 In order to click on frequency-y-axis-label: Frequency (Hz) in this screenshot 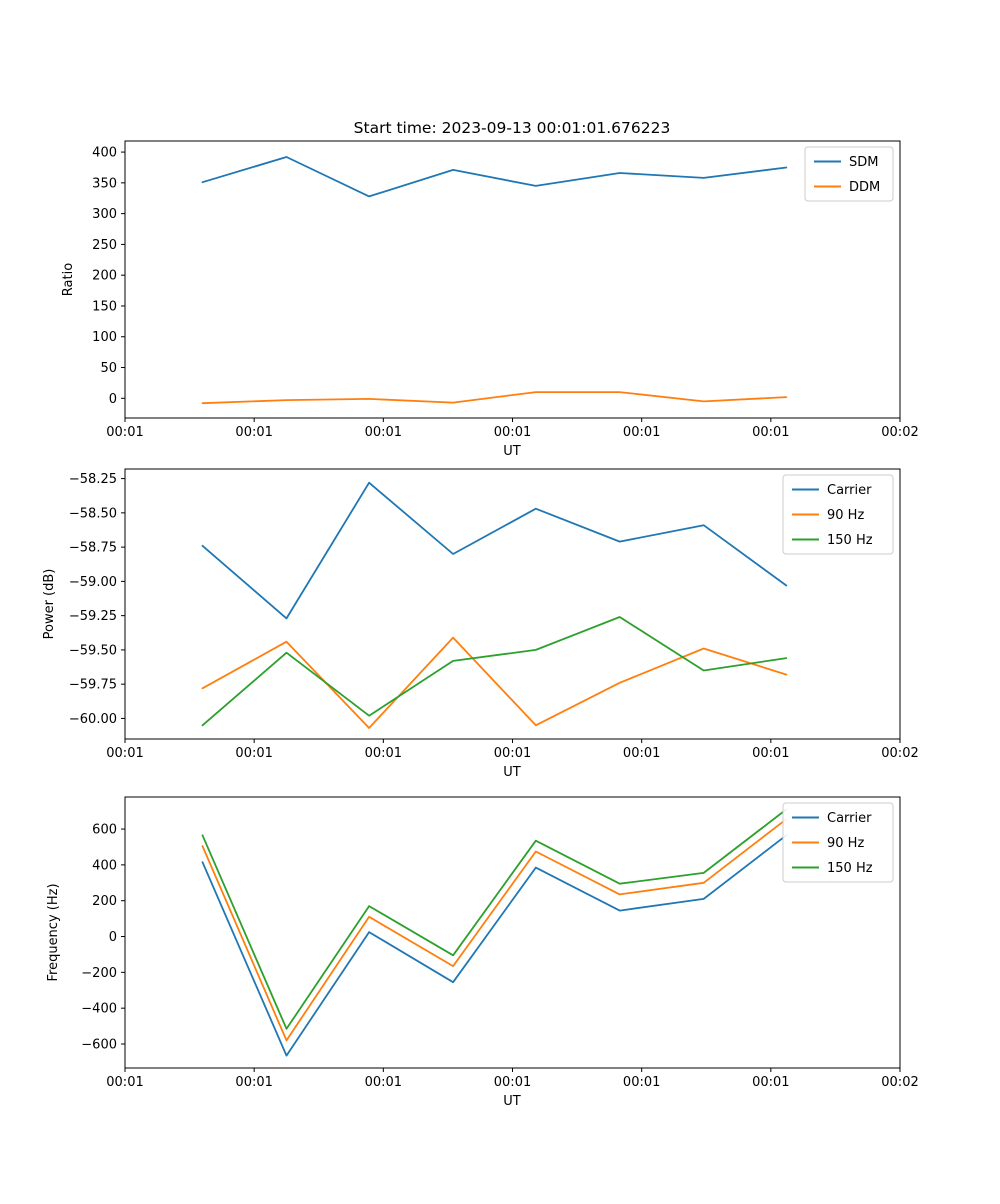, I will do `click(53, 932)`.